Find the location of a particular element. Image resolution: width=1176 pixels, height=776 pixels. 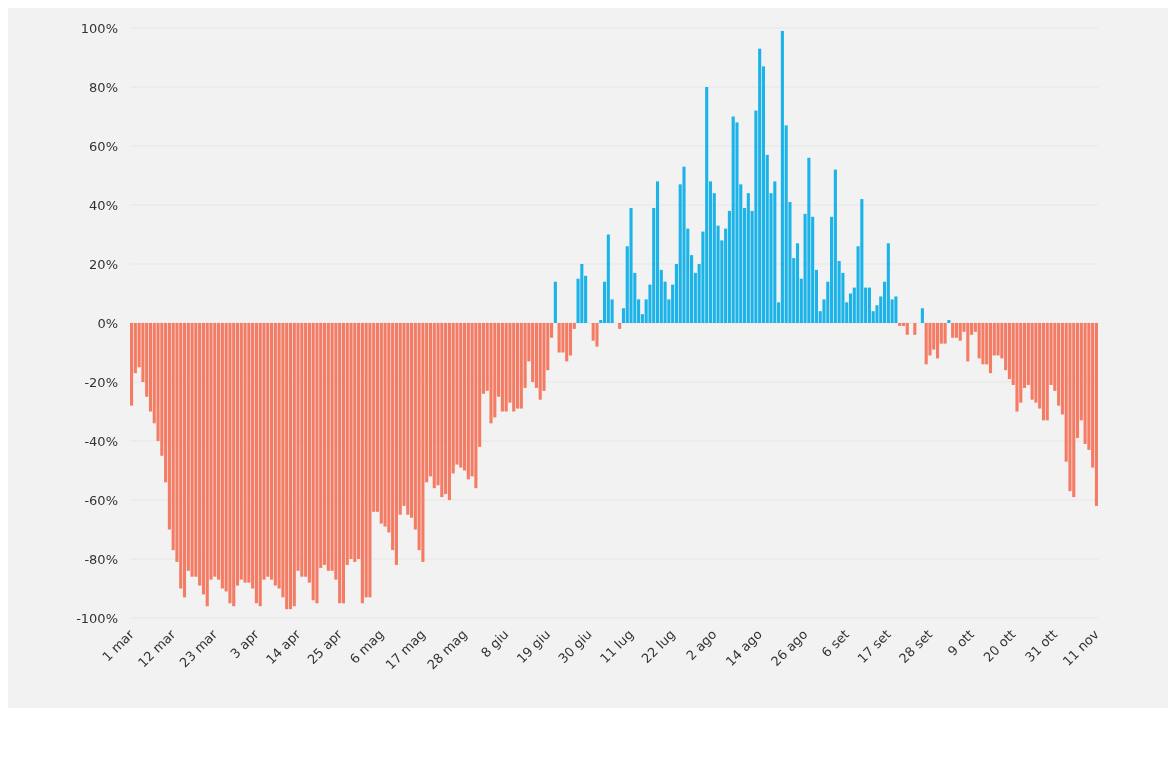

x-tick-label: 3 apr is located at coordinates (245, 644).